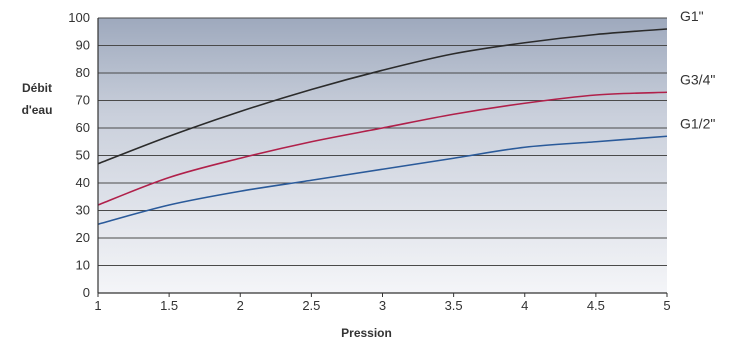  Describe the element at coordinates (83, 72) in the screenshot. I see `y-tick-label: 80` at that location.